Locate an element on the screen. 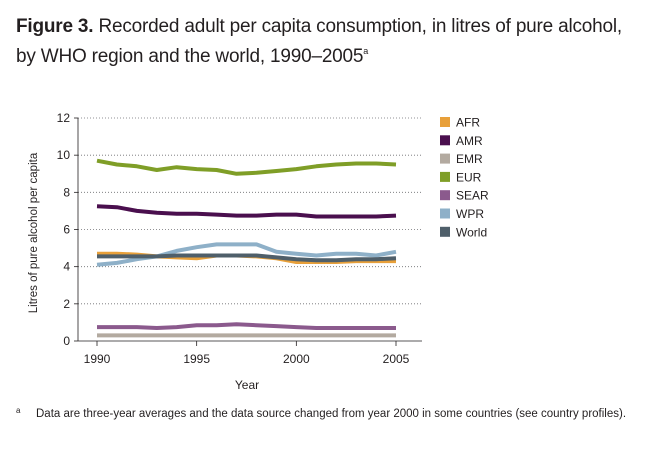 This screenshot has height=451, width=655. footnote-marker: a is located at coordinates (18, 410).